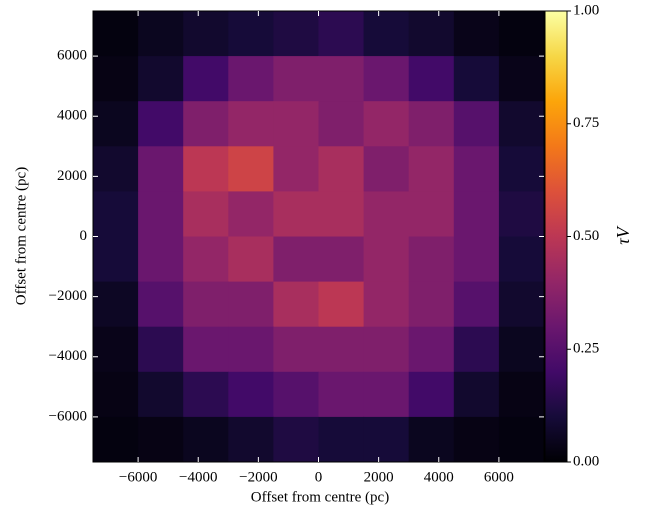 This screenshot has width=654, height=512. I want to click on colorbar, so click(556, 236).